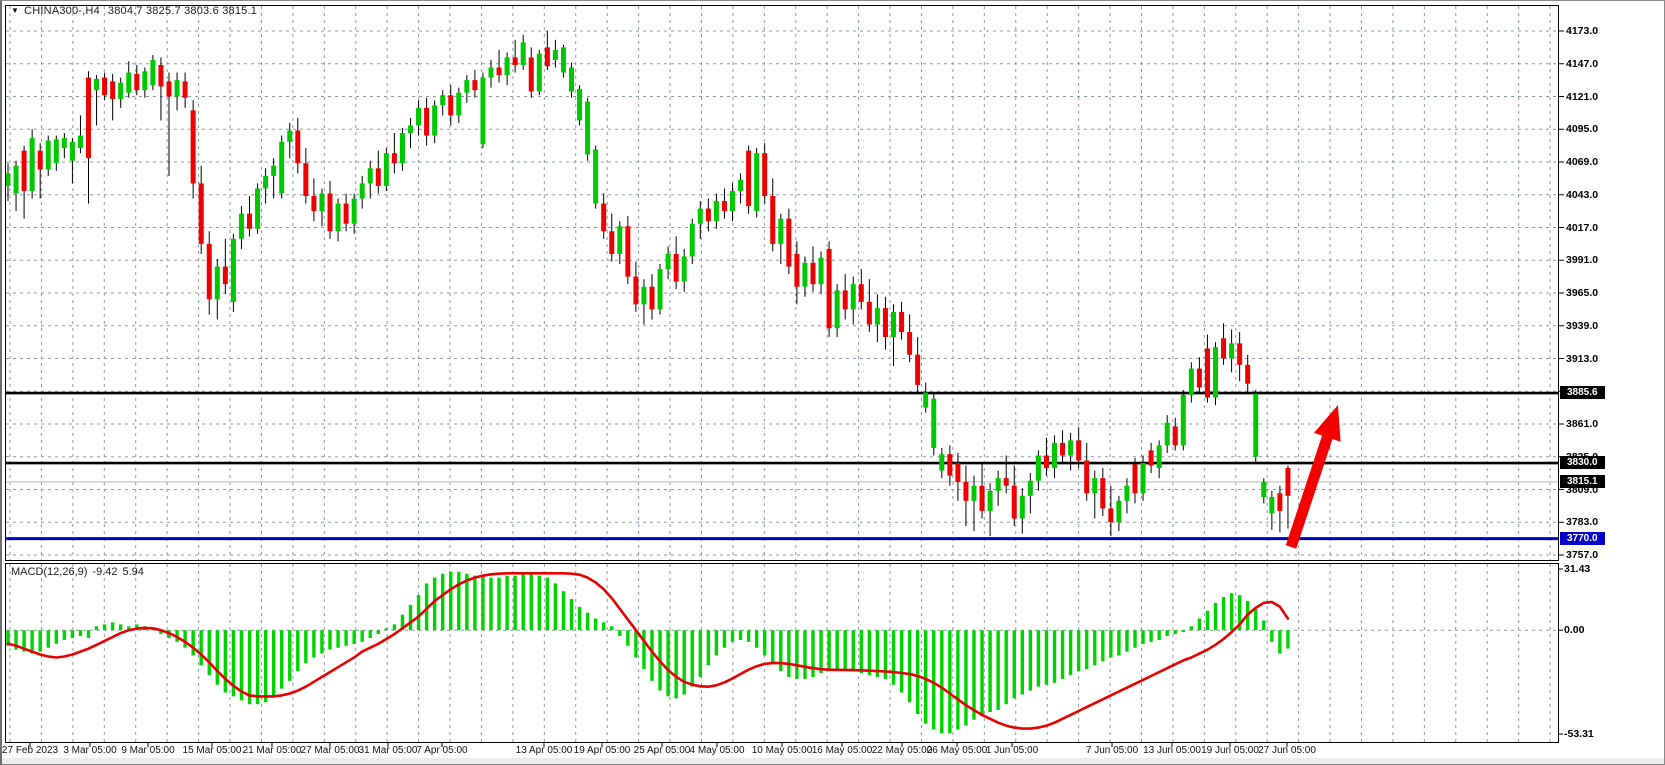  Describe the element at coordinates (1582, 260) in the screenshot. I see `price-axis-label: 3991.0` at that location.